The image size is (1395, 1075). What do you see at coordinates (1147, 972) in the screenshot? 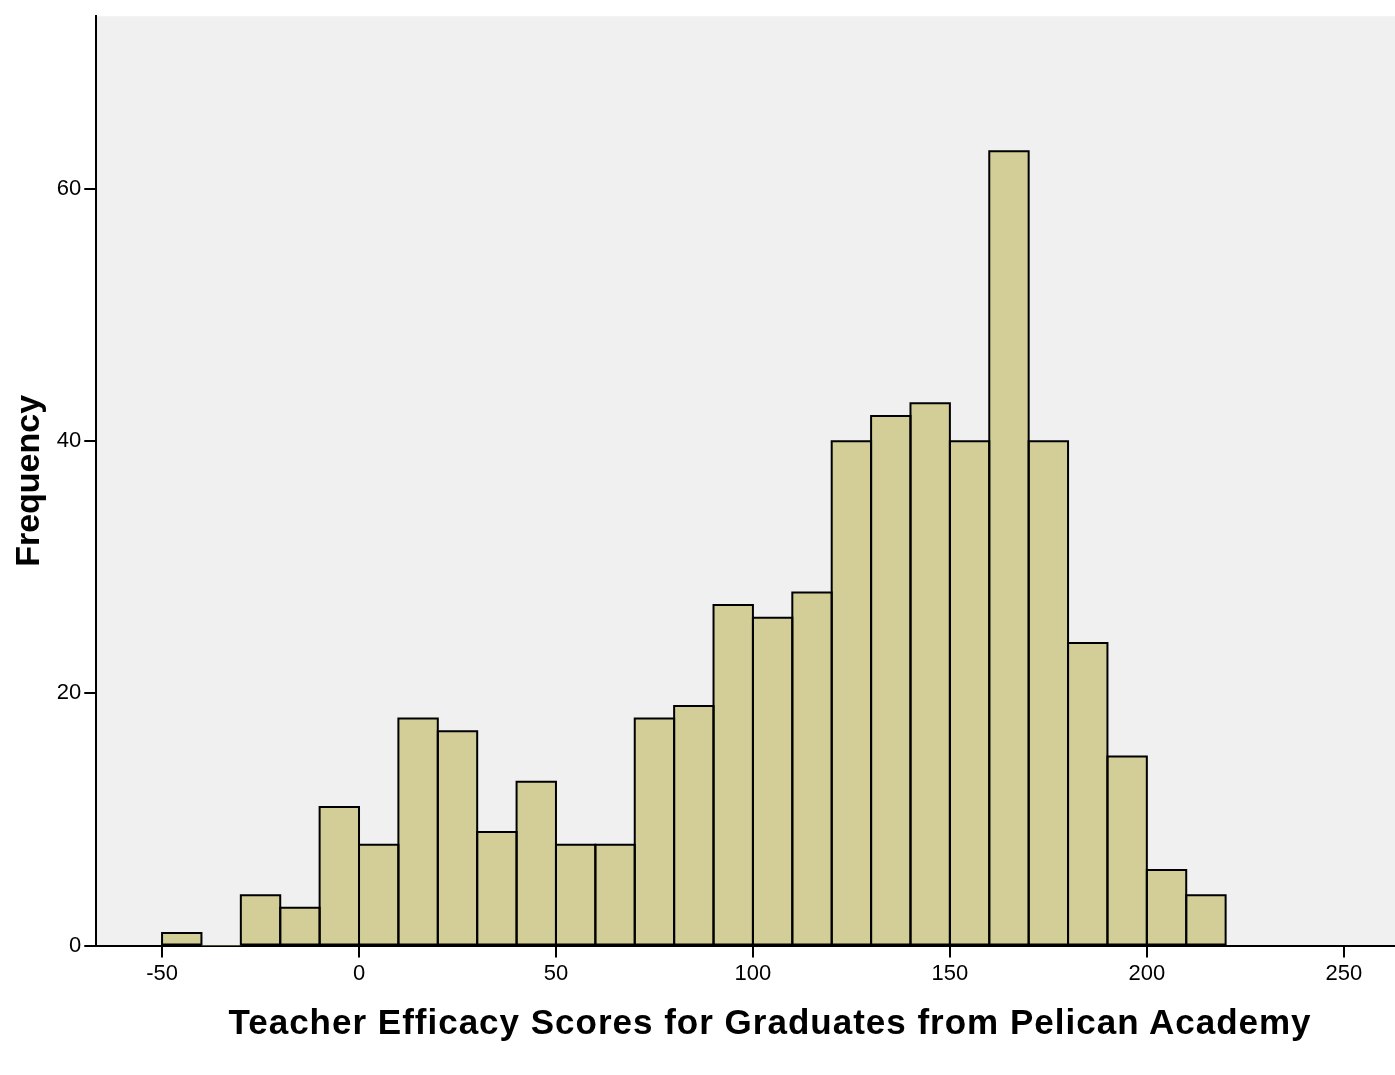
I see `x-tick-label: 200` at bounding box center [1147, 972].